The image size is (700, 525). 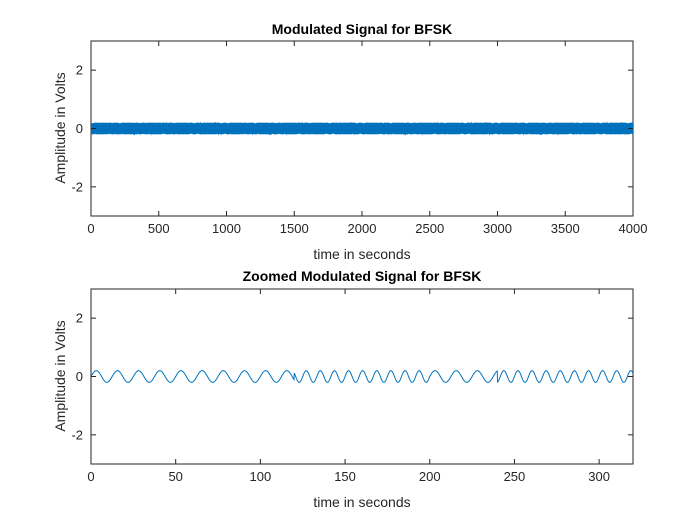 What do you see at coordinates (430, 476) in the screenshot?
I see `x-tick-label-bottom: 200` at bounding box center [430, 476].